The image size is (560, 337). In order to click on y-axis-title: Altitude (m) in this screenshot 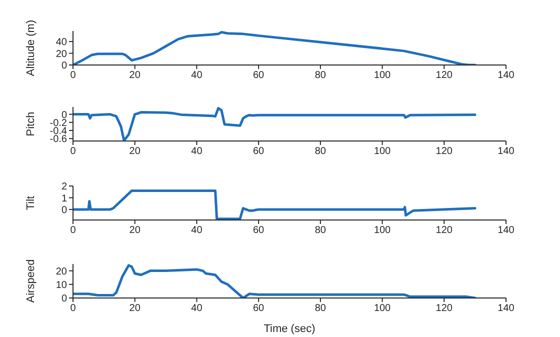, I will do `click(30, 48)`.